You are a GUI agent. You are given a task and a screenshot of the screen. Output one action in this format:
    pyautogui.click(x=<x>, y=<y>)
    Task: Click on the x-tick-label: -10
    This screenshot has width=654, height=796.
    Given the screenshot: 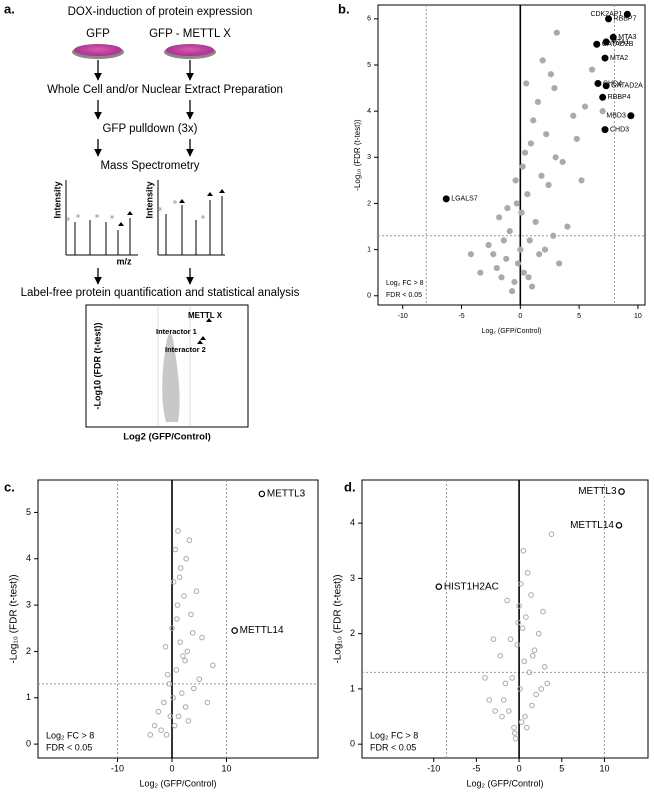 What is the action you would take?
    pyautogui.click(x=117, y=768)
    